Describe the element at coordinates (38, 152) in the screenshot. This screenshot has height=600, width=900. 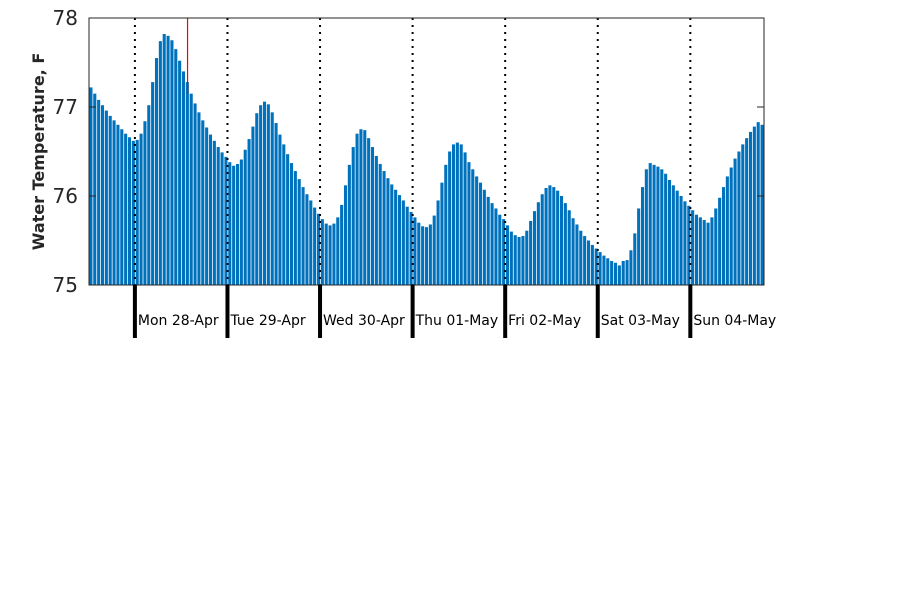
I see `y-axis-label: Water Temperature, F` at that location.